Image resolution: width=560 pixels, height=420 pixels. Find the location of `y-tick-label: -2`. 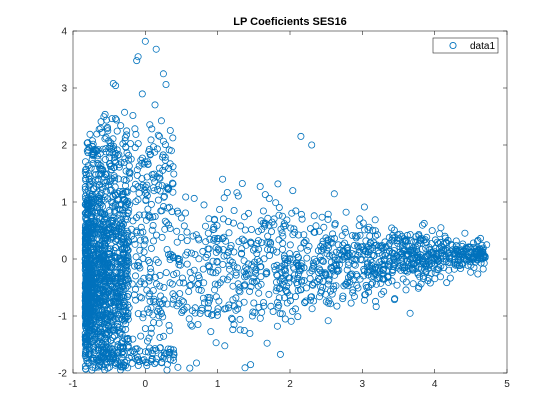

y-tick-label: -2 is located at coordinates (62, 374).